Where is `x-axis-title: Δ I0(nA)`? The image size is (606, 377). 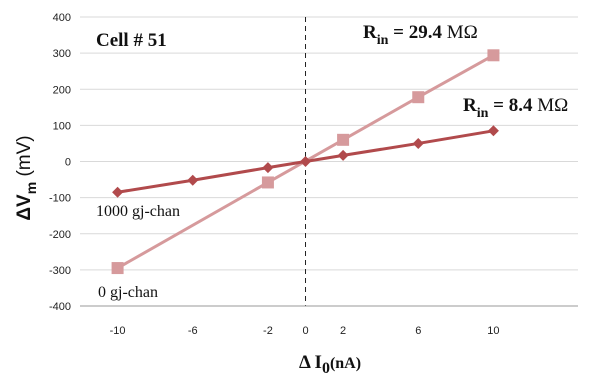 x-axis-title: Δ I0(nA) is located at coordinates (330, 364).